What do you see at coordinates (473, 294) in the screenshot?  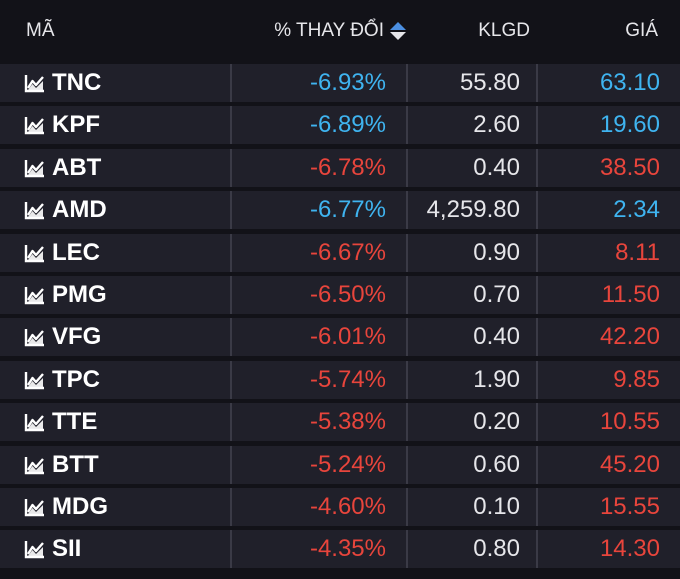 I see `trading-volume: 0.70` at bounding box center [473, 294].